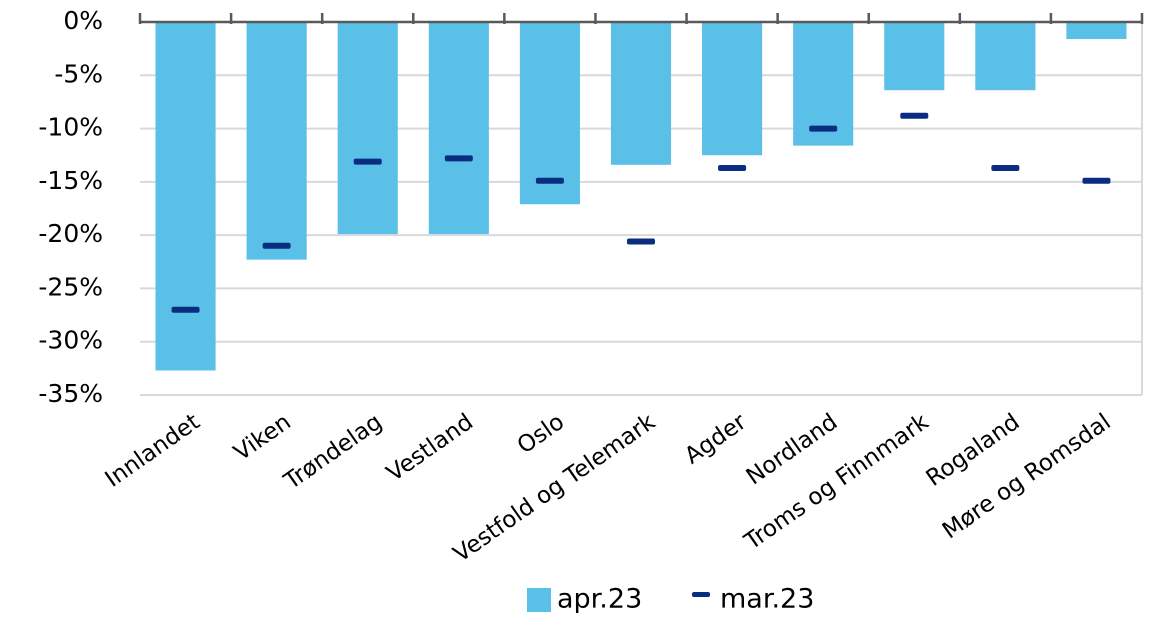 This screenshot has width=1151, height=618. Describe the element at coordinates (70, 286) in the screenshot. I see `y-tick-label: -25%` at that location.